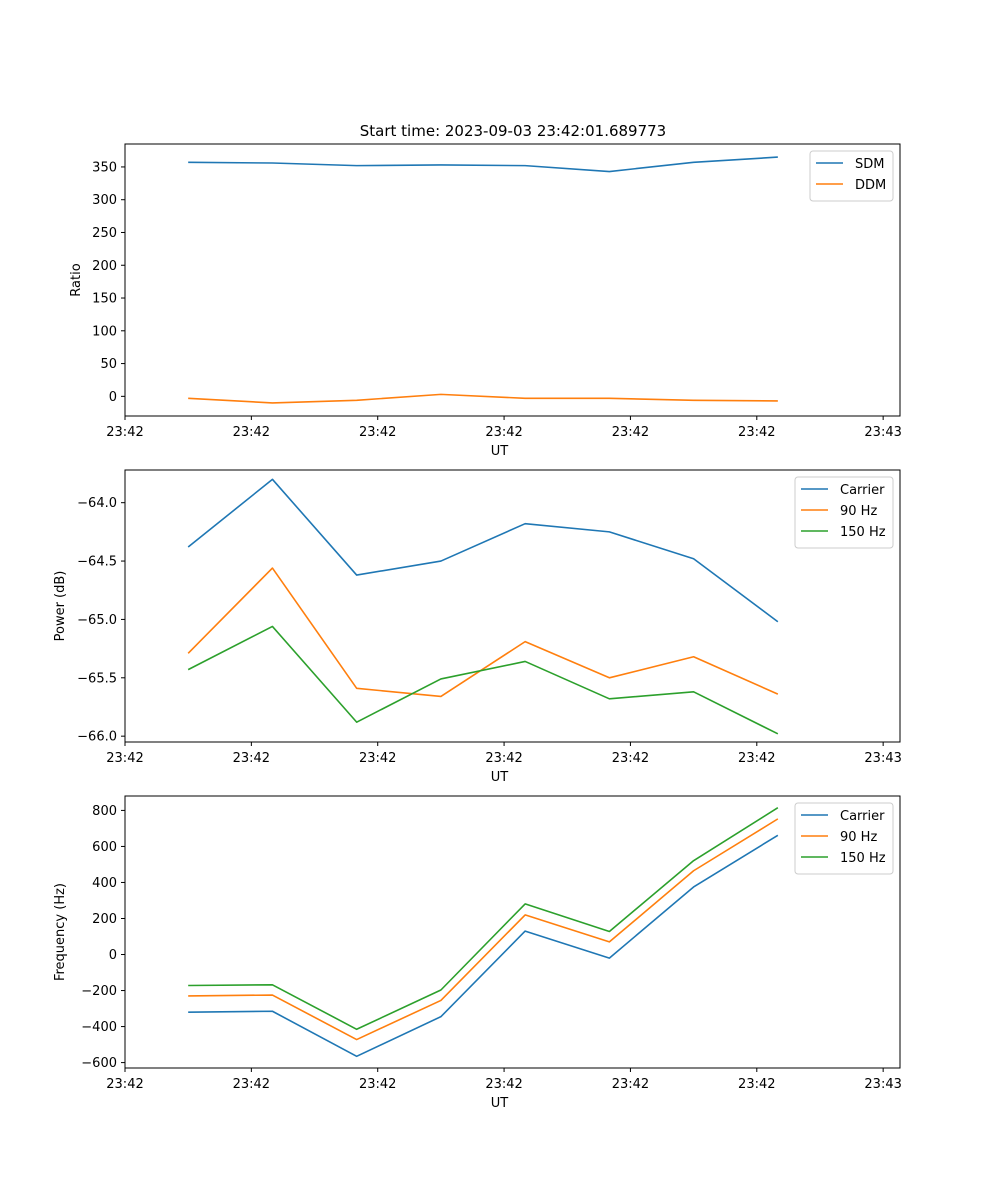  What do you see at coordinates (97, 737) in the screenshot?
I see `y-tick-label: −66.0` at bounding box center [97, 737].